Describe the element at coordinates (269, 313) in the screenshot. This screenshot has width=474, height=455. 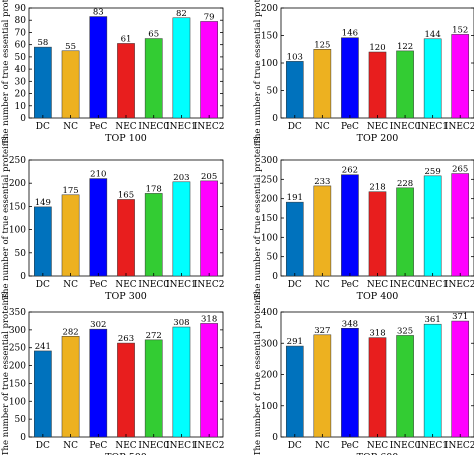
I see `y-tick-label: 400` at that location.